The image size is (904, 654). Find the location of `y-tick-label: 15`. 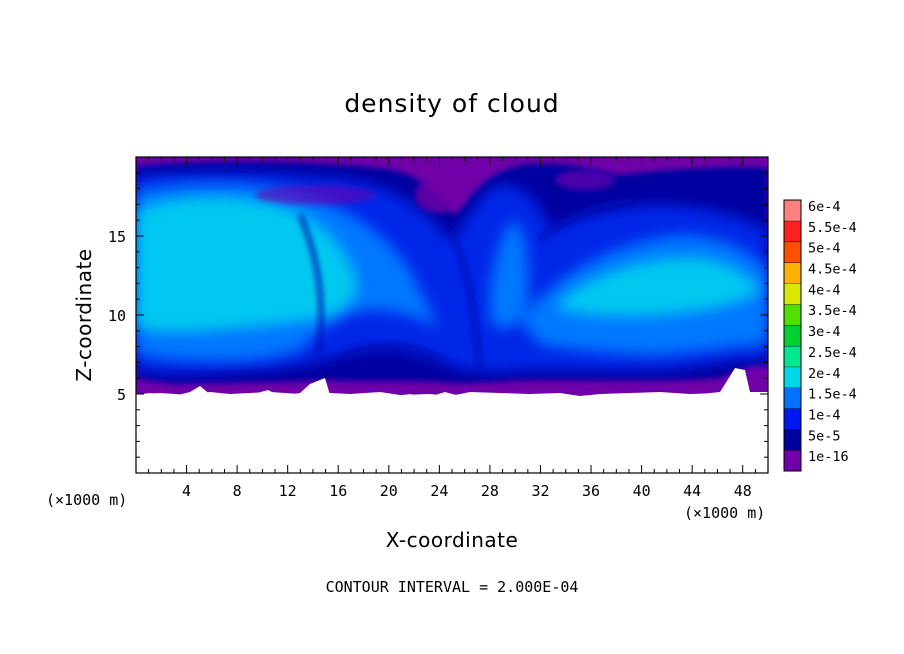

y-tick-label: 15 is located at coordinates (117, 237).